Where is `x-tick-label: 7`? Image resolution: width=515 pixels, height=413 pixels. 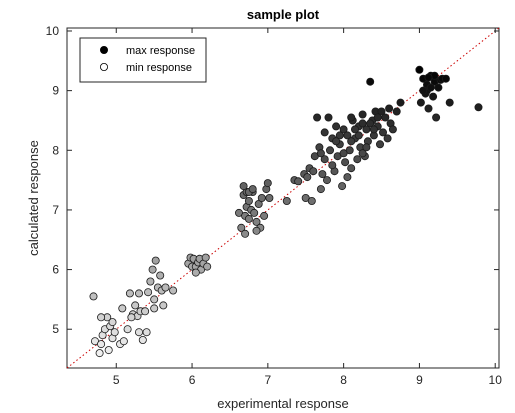
x-tick-label: 7 is located at coordinates (267, 380).